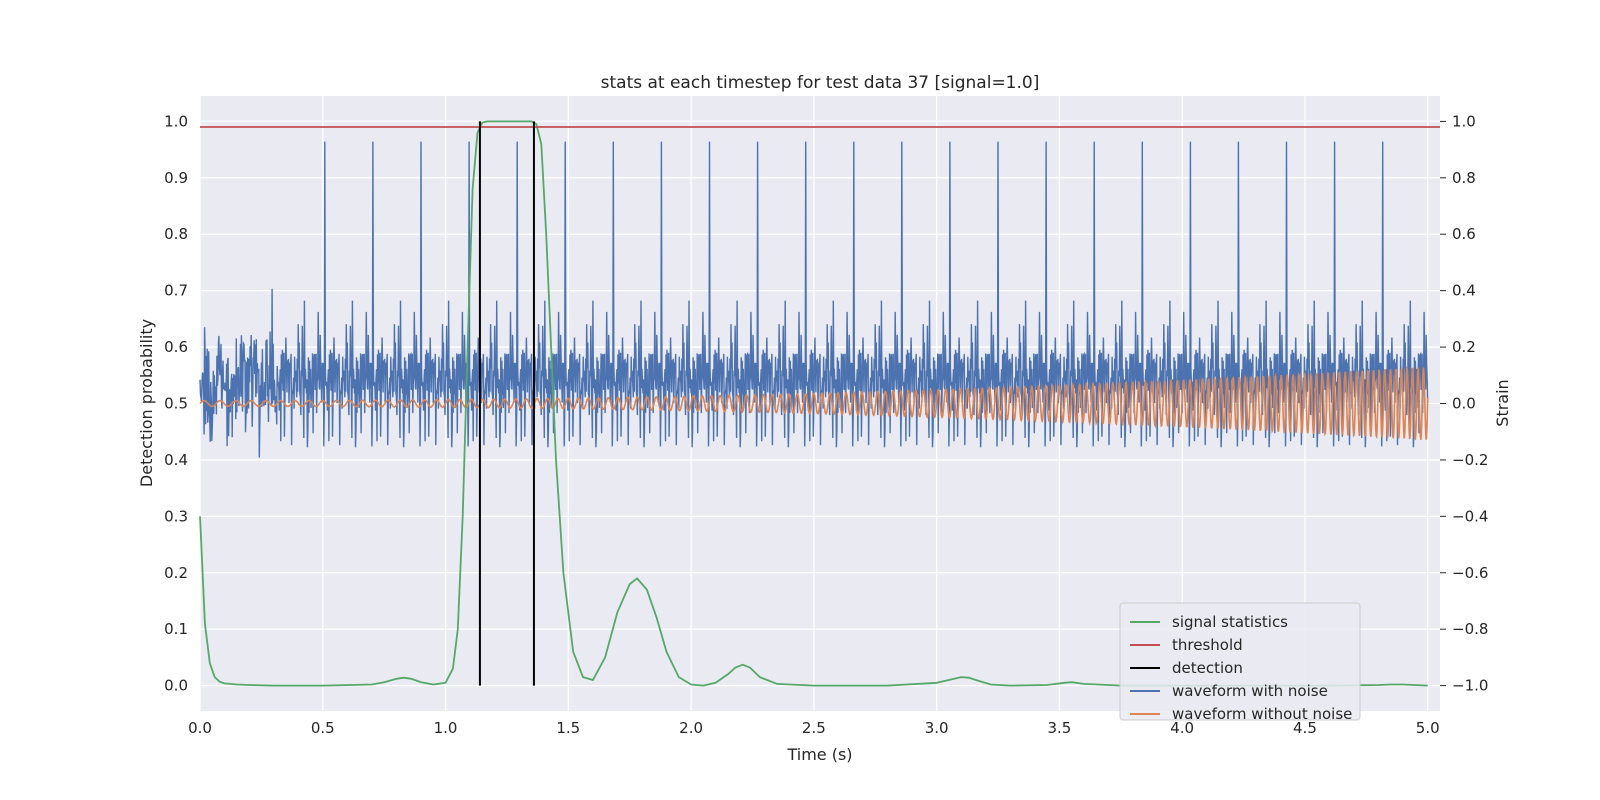 Image resolution: width=1600 pixels, height=800 pixels. Describe the element at coordinates (176, 516) in the screenshot. I see `y-left-tick-label: 0.3` at that location.